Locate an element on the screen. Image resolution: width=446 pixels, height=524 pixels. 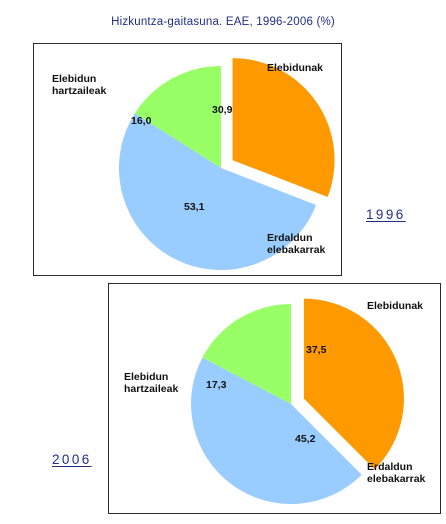
year-label-1996: 1996 is located at coordinates (386, 214).